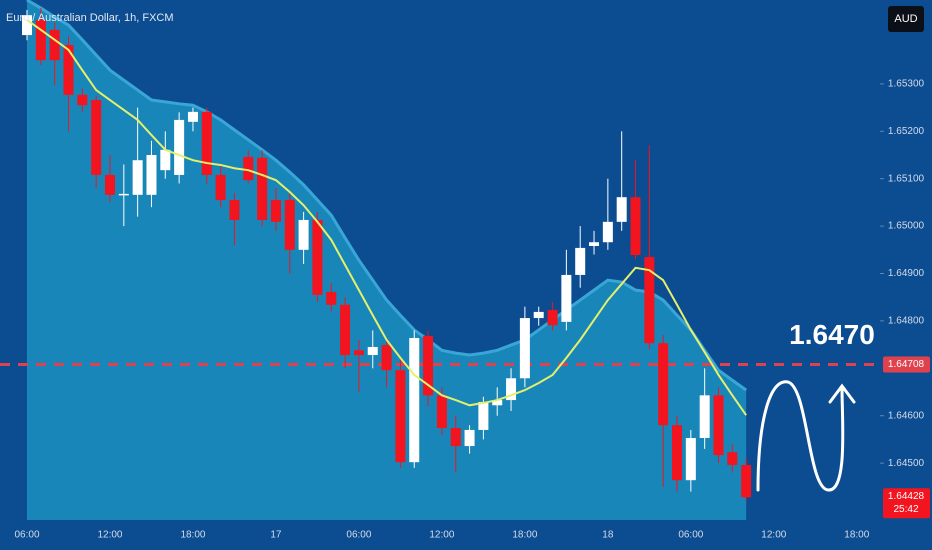 Image resolution: width=932 pixels, height=550 pixels. I want to click on arrow-curve, so click(800, 436).